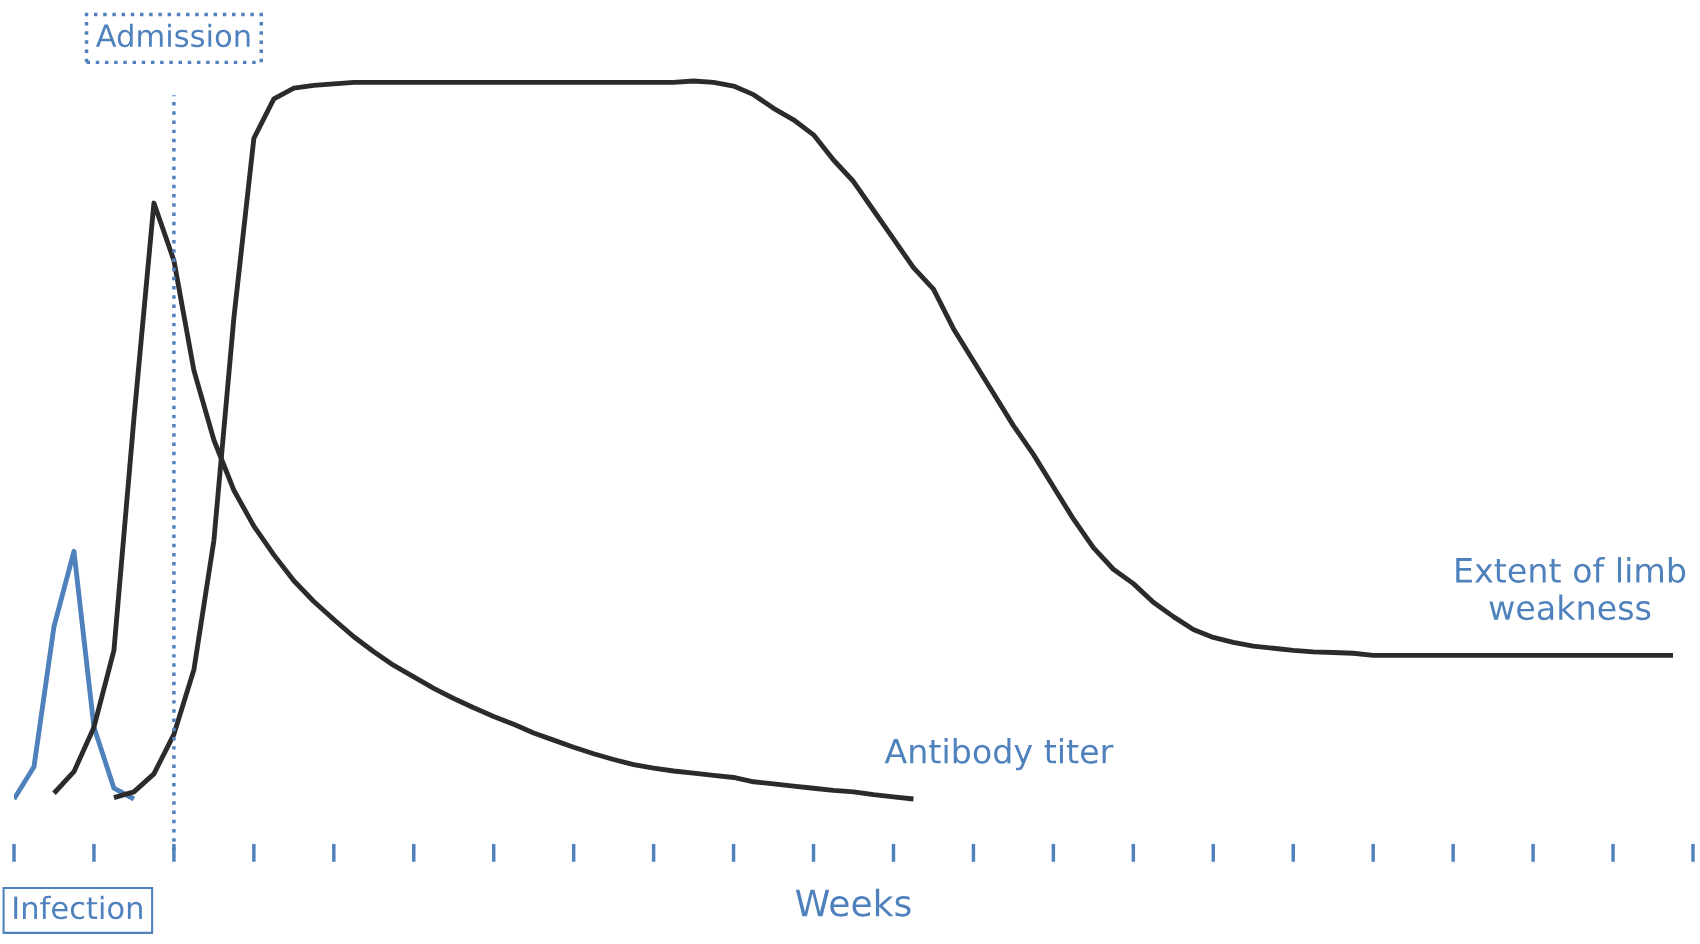 The image size is (1700, 944). What do you see at coordinates (1571, 589) in the screenshot?
I see `series-label: Extent of limb weakness` at bounding box center [1571, 589].